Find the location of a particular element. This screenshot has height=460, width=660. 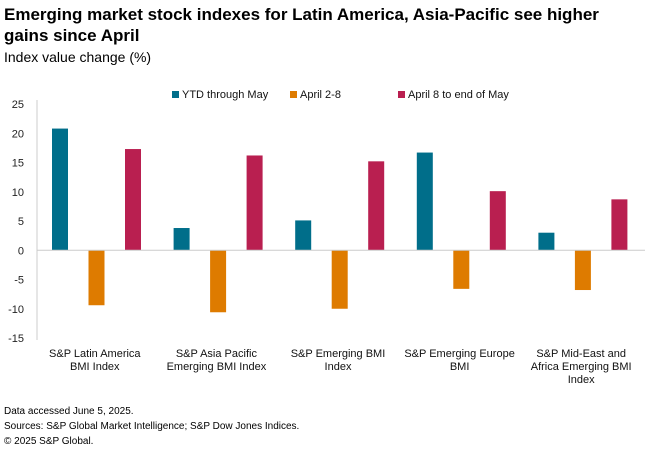

category-label: S&P Emerging Europe is located at coordinates (459, 354).